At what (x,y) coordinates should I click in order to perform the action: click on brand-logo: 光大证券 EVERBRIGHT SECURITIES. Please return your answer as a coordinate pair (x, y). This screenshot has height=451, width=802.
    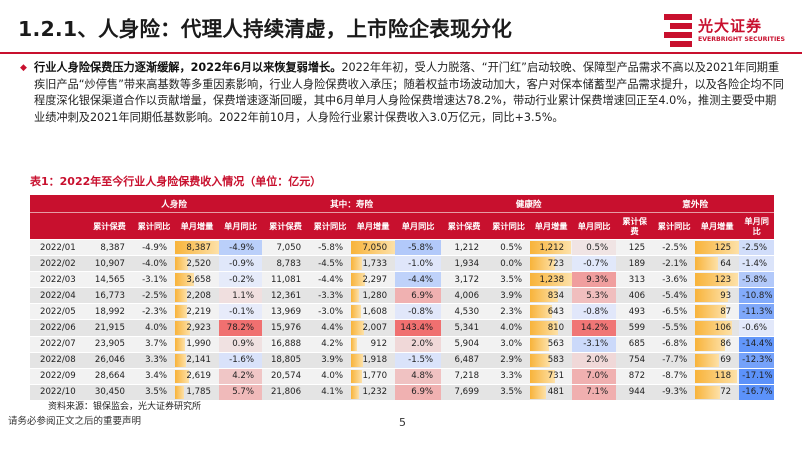
    Looking at the image, I should click on (730, 32).